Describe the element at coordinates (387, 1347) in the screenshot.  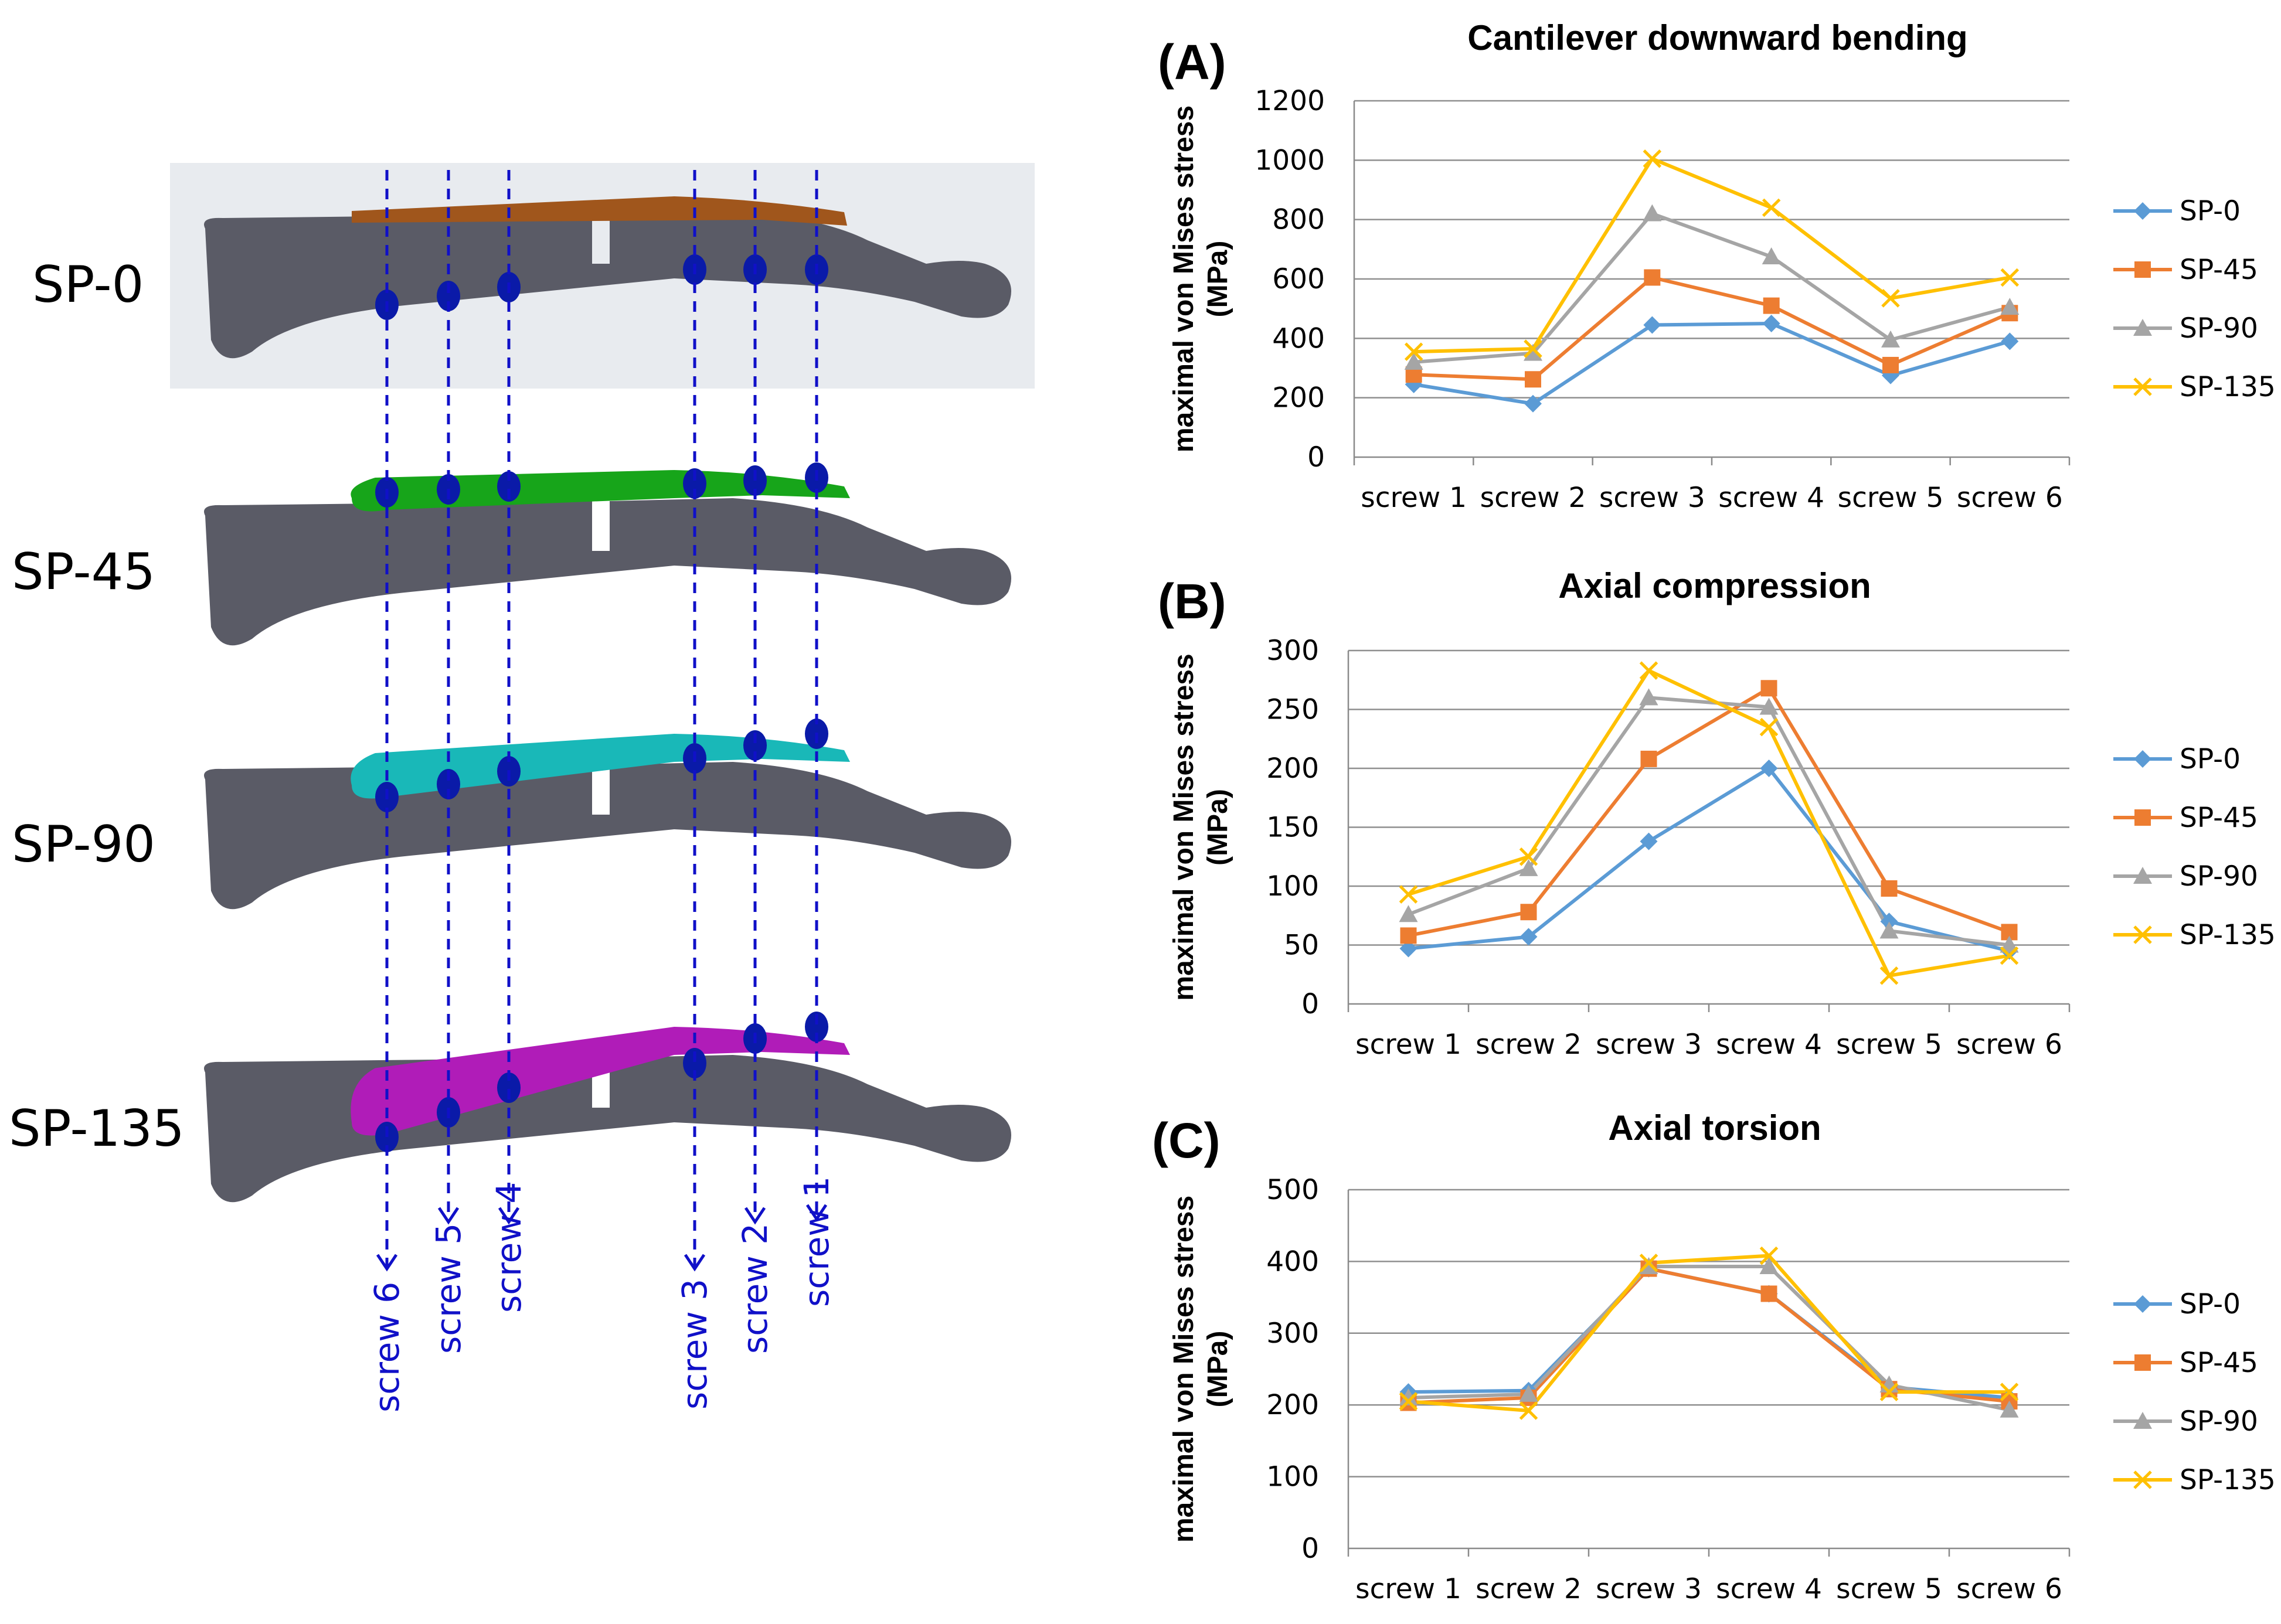
I see `screw-label: screw 6` at that location.